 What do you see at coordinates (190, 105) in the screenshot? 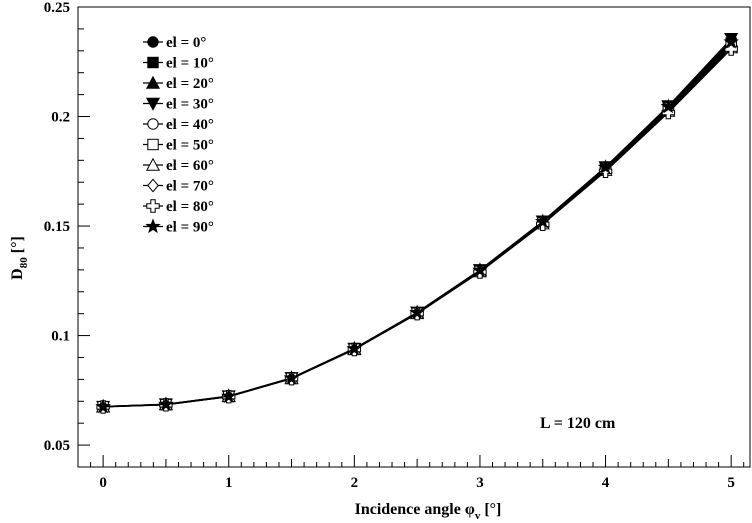
I see `legend-label: el = 30°` at bounding box center [190, 105].